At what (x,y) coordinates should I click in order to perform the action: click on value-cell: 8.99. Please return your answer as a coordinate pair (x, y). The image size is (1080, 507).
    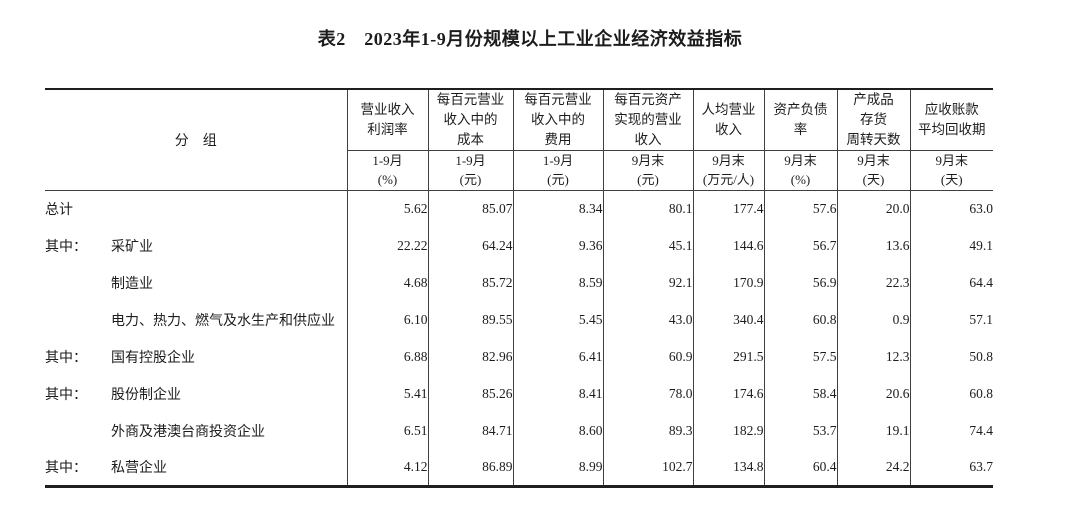
    Looking at the image, I should click on (557, 467).